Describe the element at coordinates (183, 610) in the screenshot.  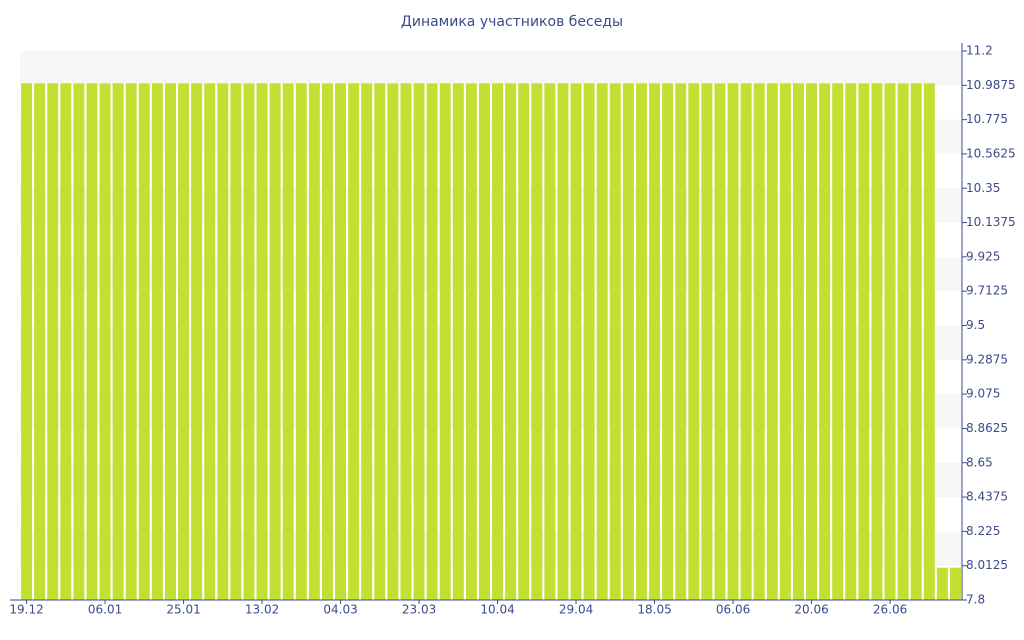
I see `x-tick-label: 25.01` at that location.